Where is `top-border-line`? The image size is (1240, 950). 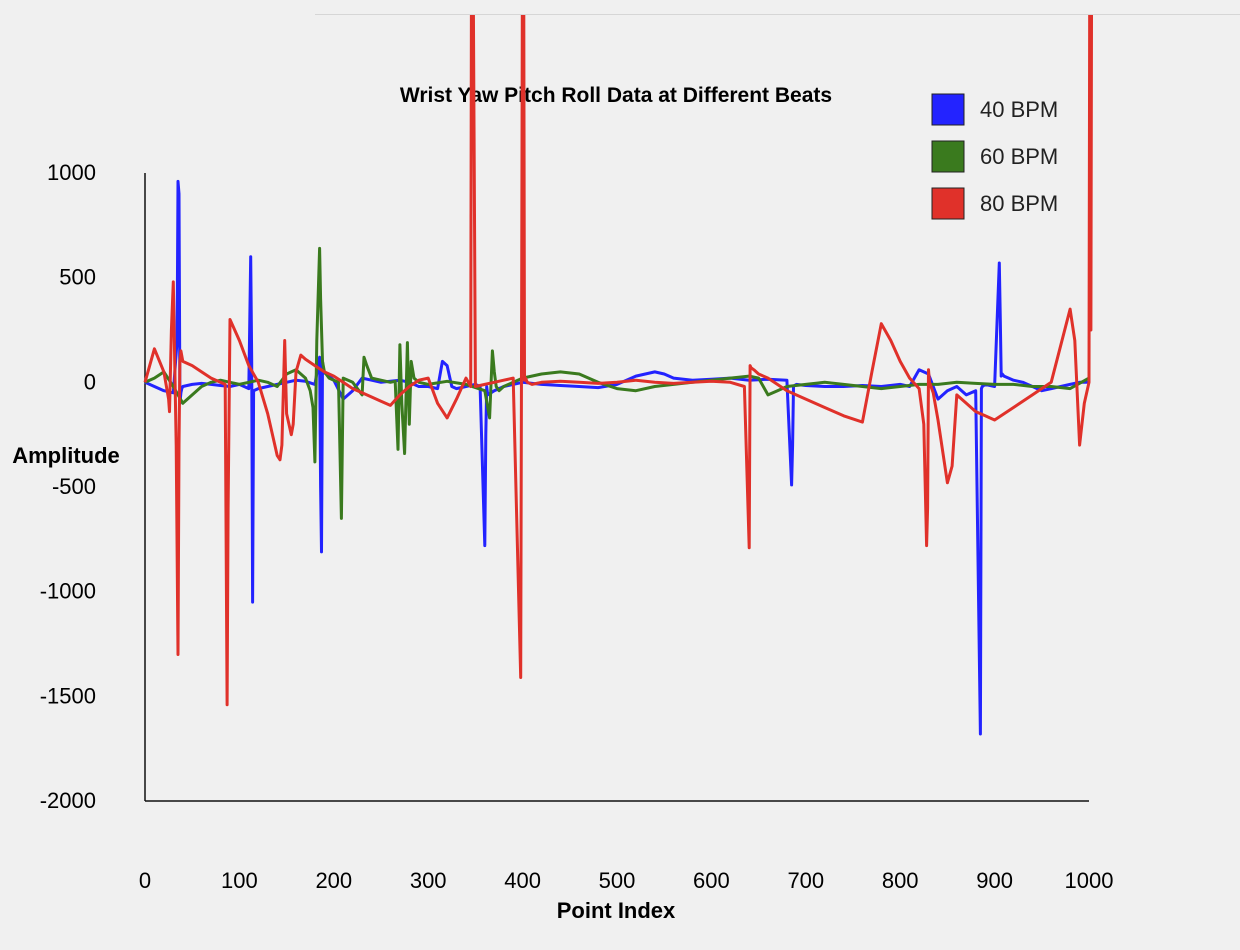 top-border-line is located at coordinates (777, 14).